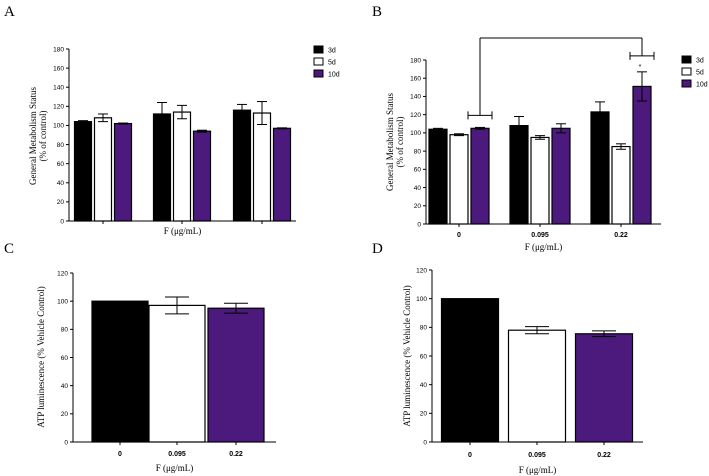 This screenshot has height=476, width=709. What do you see at coordinates (61, 164) in the screenshot?
I see `panel-a-y-tick-label: 60` at bounding box center [61, 164].